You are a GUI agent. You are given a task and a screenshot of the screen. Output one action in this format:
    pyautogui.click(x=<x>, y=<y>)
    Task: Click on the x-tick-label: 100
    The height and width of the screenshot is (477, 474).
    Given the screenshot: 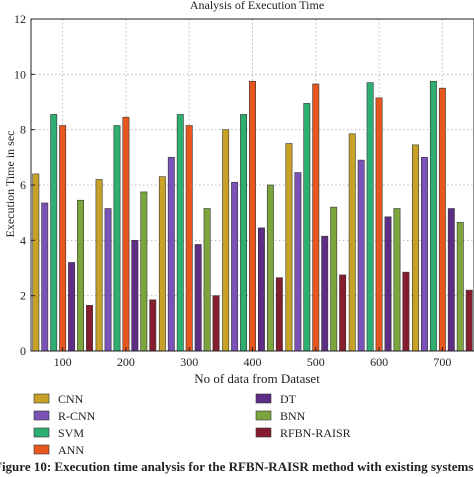 What is the action you would take?
    pyautogui.click(x=63, y=362)
    